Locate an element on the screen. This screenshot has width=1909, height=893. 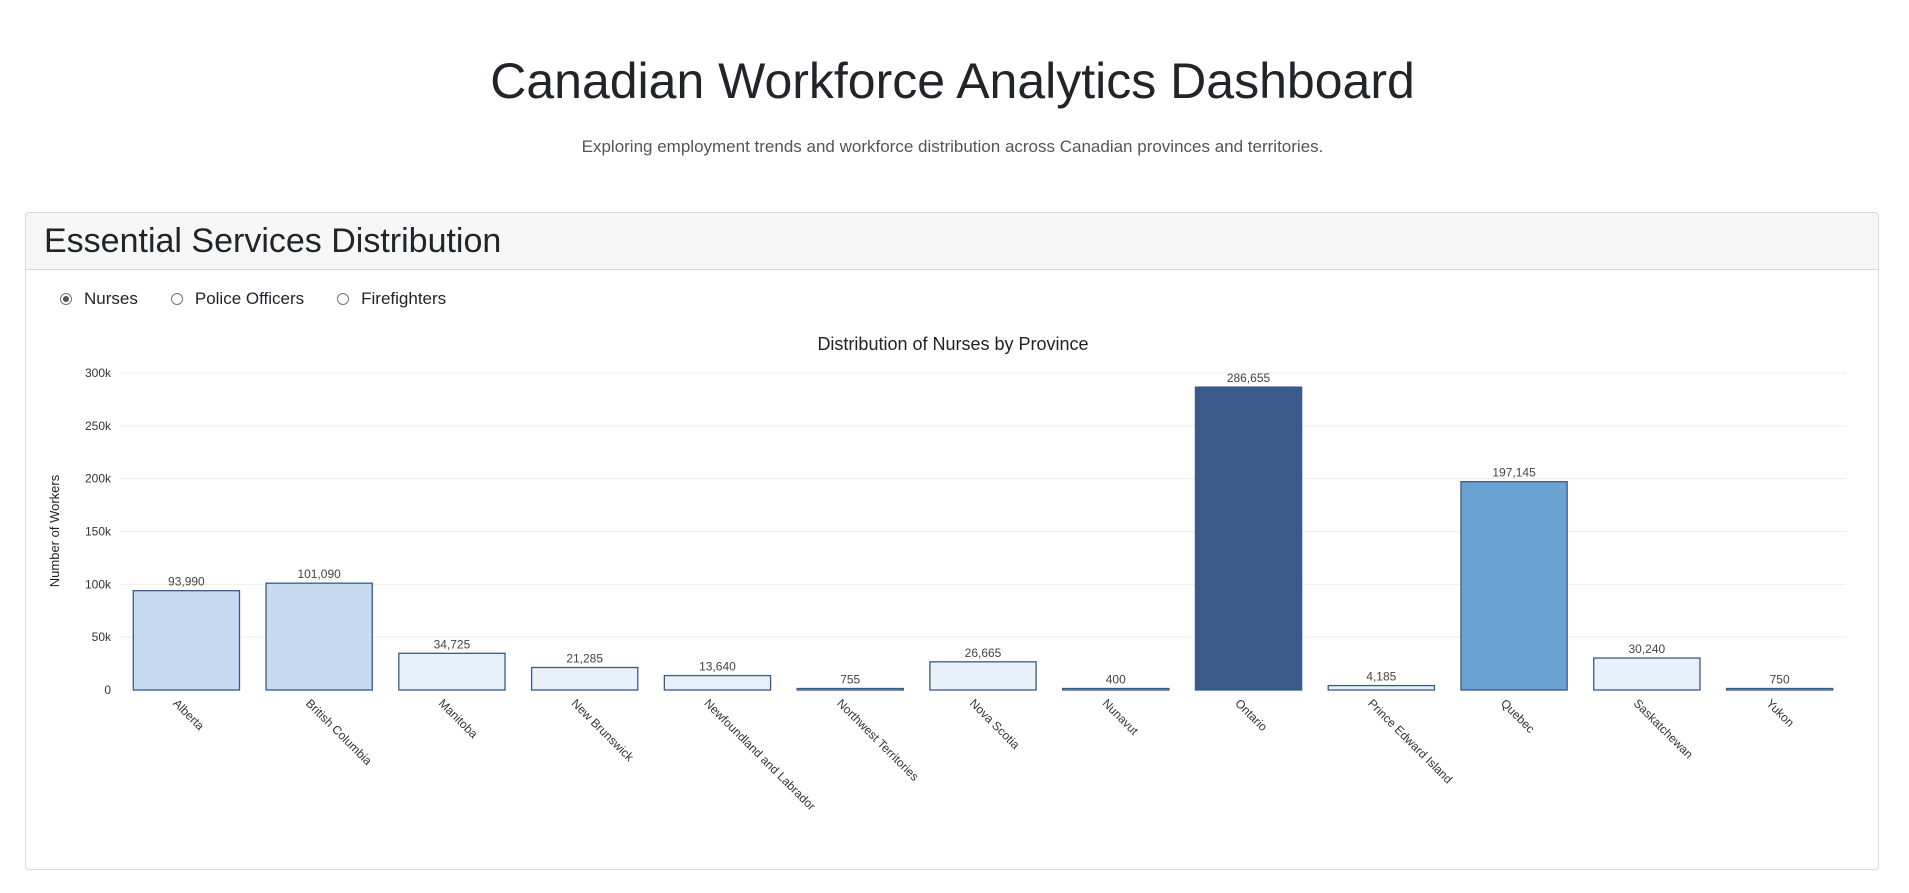
radio-police-officers-label: Police Officers is located at coordinates (249, 298).